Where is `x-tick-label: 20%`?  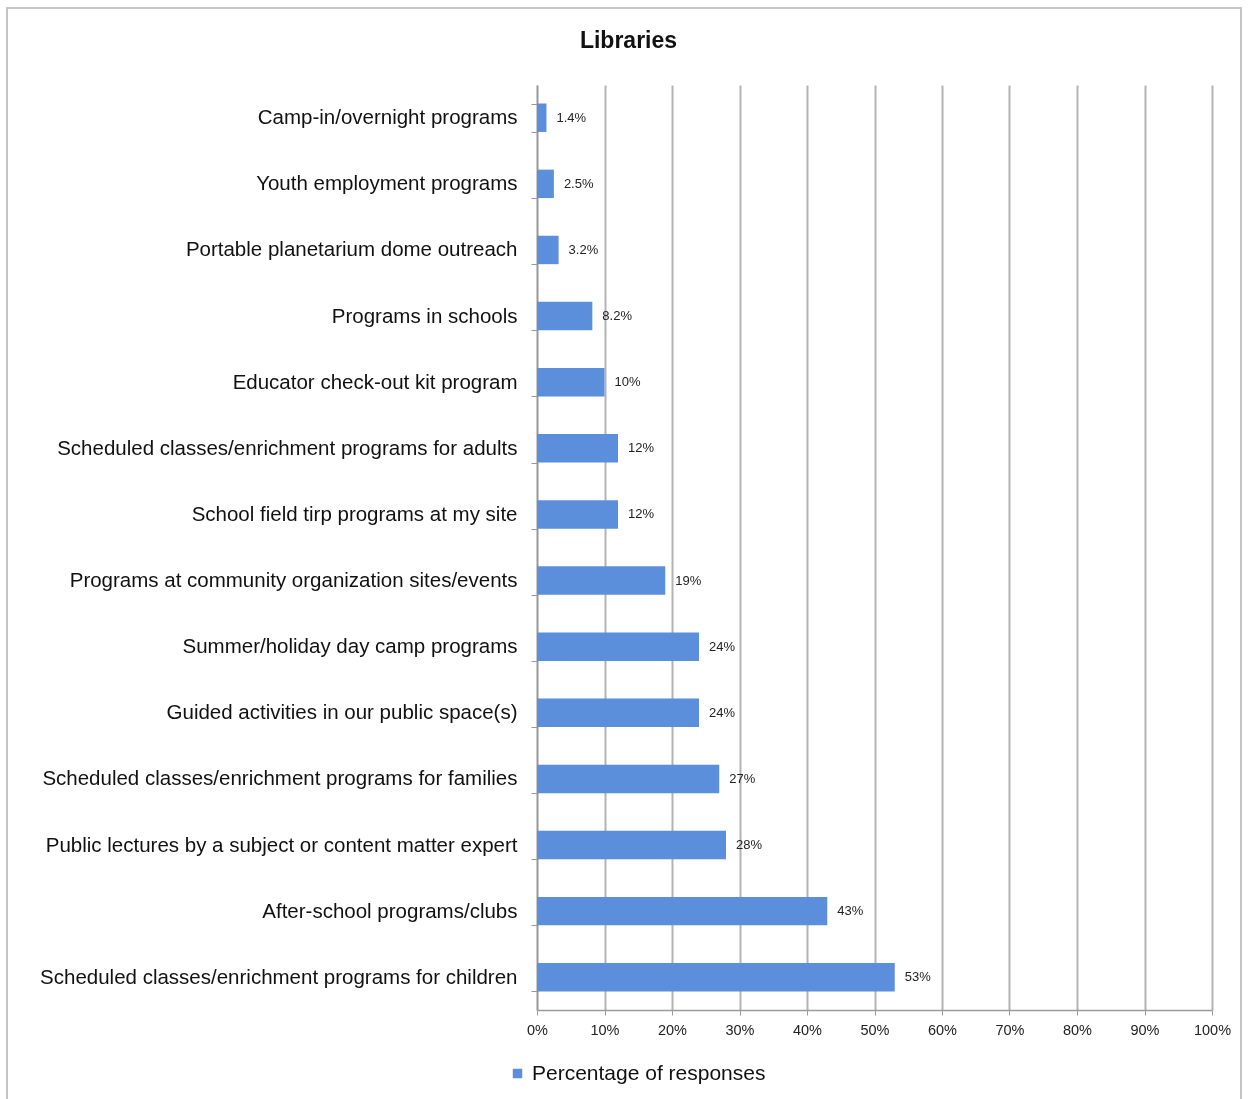 x-tick-label: 20% is located at coordinates (672, 1029).